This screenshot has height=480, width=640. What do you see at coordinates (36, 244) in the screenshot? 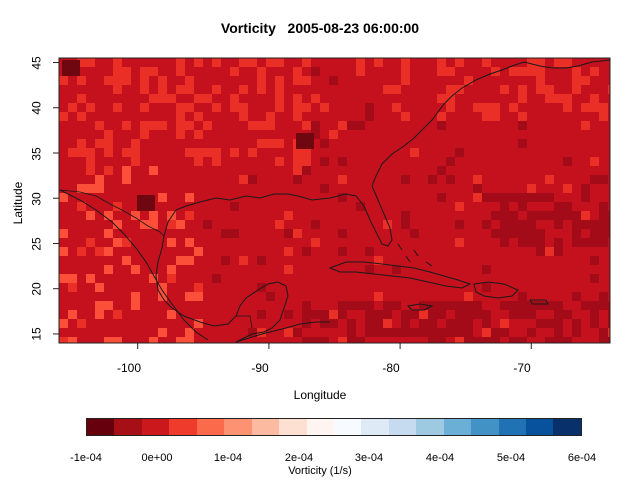
I see `y-tick-label: 25` at bounding box center [36, 244].